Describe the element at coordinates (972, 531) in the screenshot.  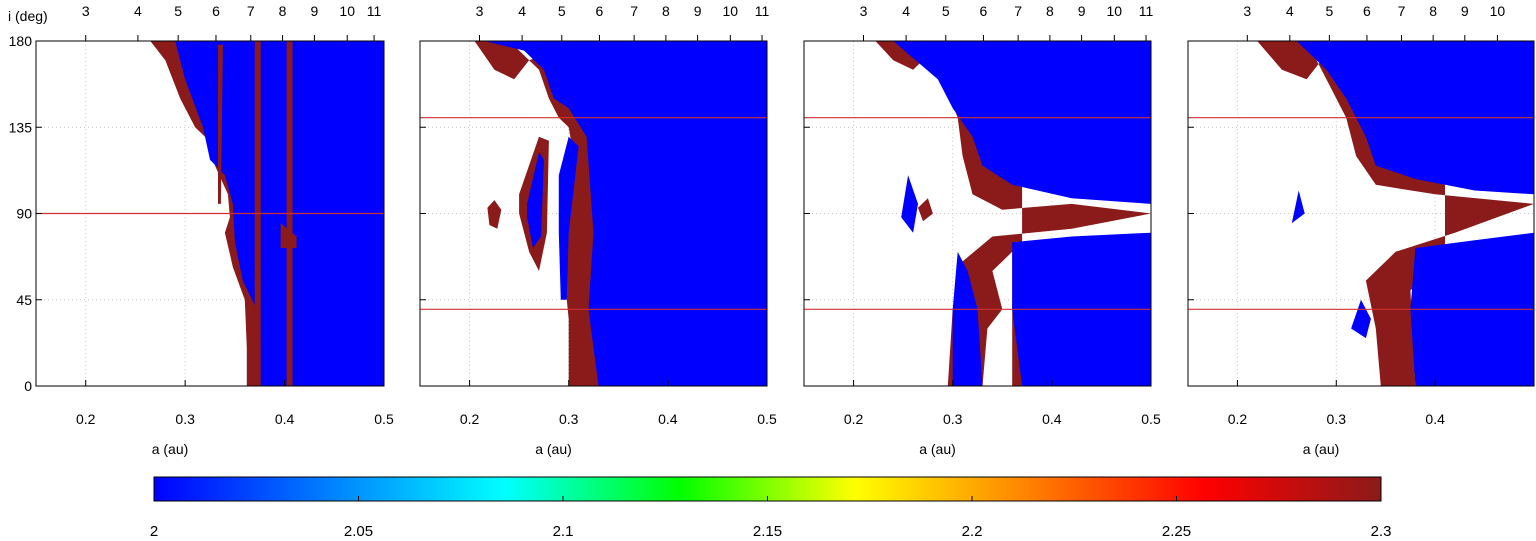
I see `colorbar-tick-label: 2.2` at that location.